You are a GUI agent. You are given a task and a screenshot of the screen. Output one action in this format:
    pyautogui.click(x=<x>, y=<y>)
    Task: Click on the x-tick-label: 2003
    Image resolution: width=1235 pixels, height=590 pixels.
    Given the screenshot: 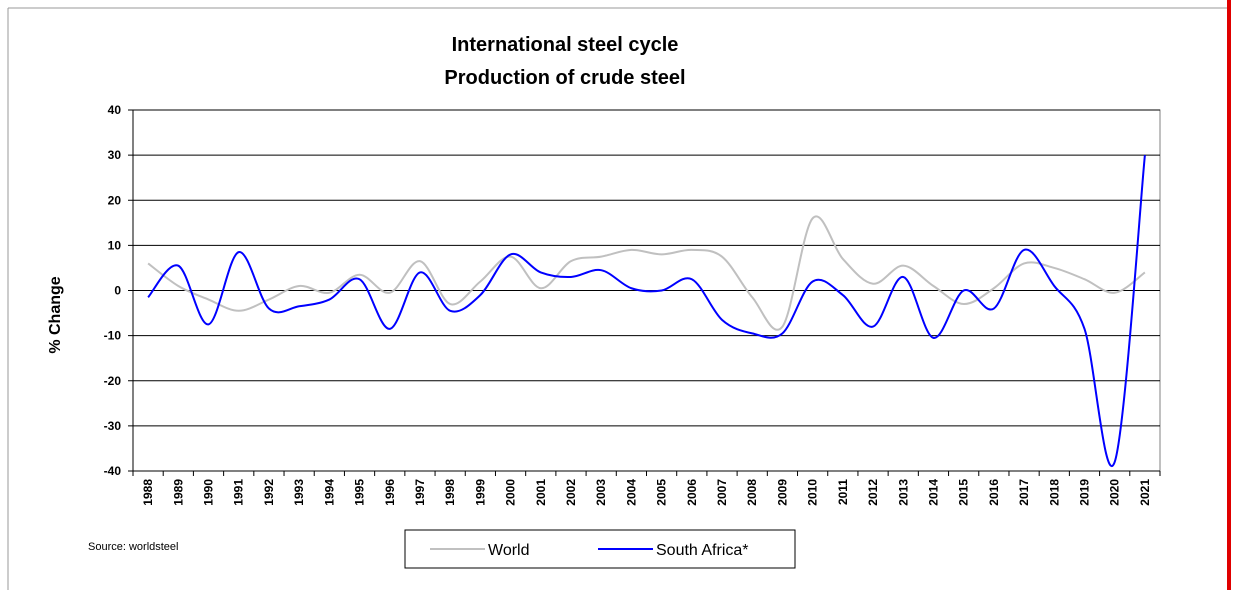 What is the action you would take?
    pyautogui.click(x=601, y=492)
    